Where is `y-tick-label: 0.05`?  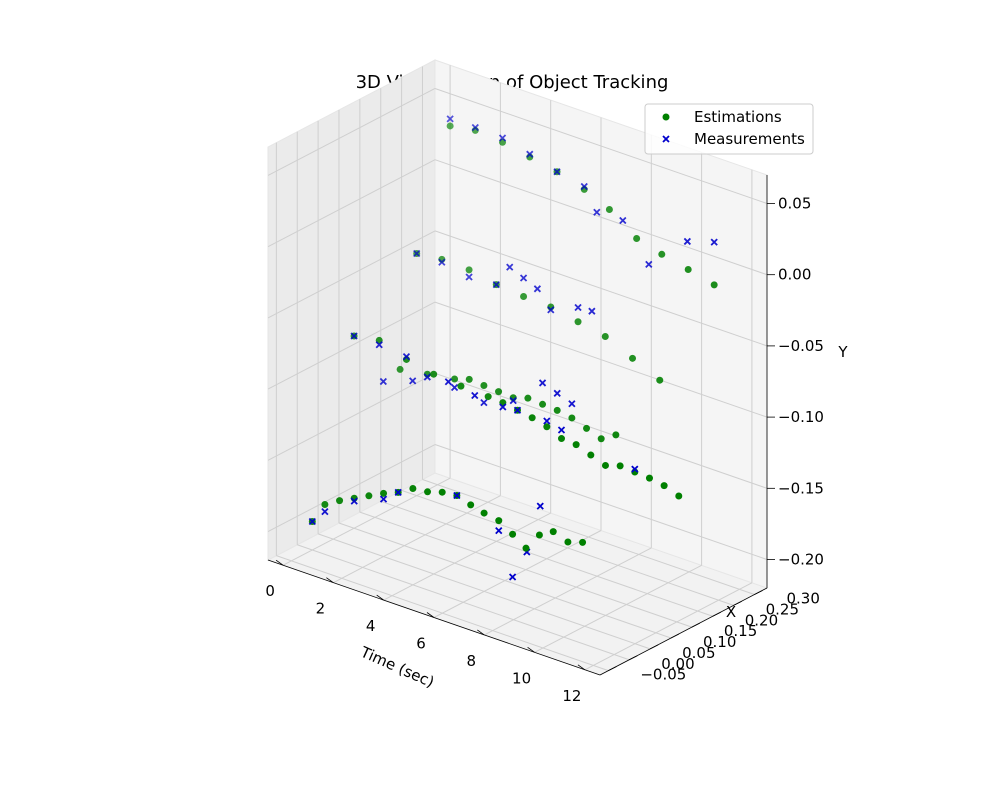
y-tick-label: 0.05 is located at coordinates (794, 203).